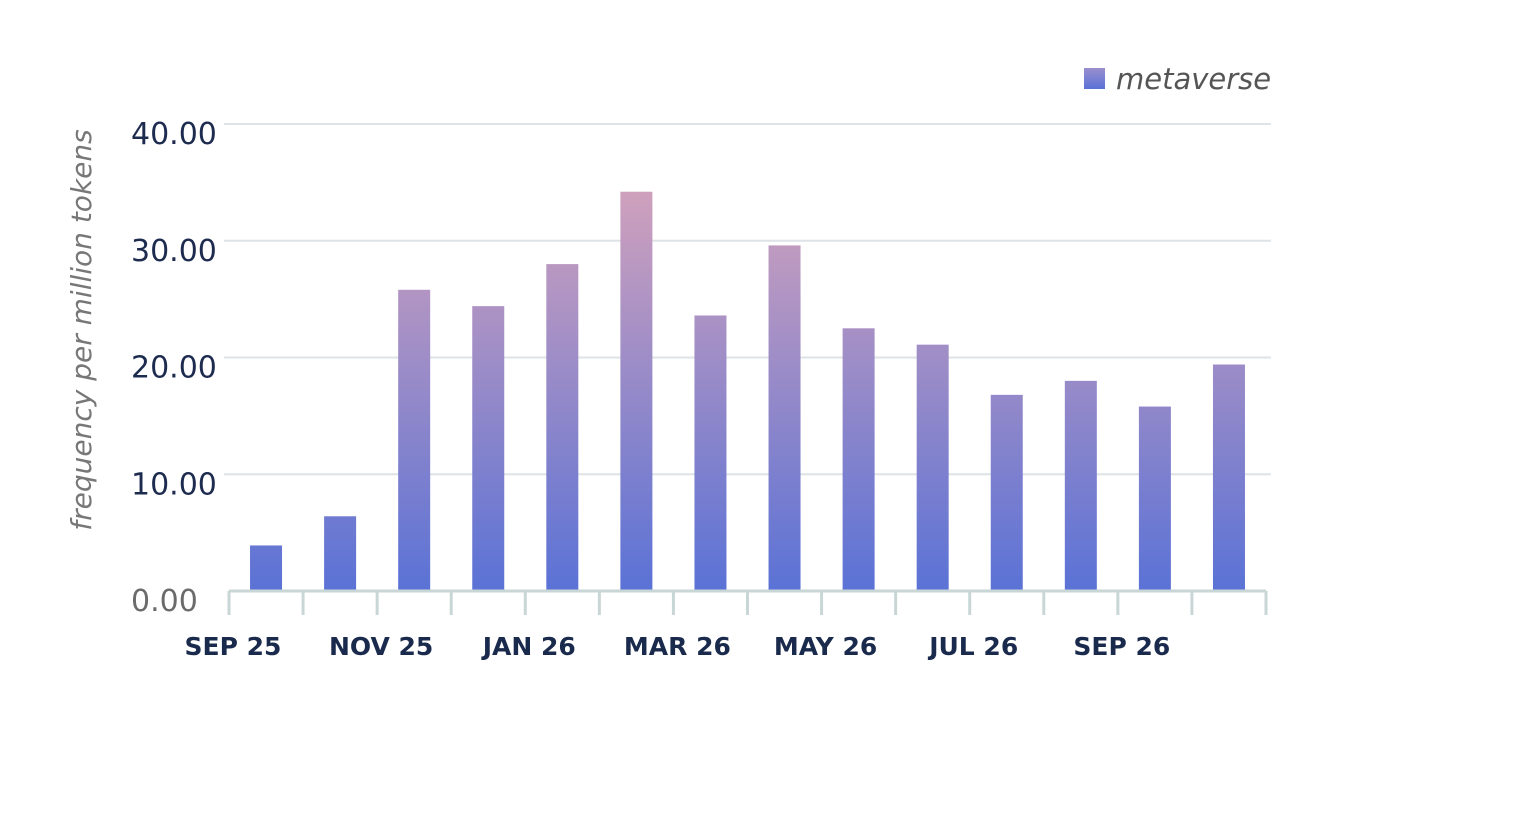 Image resolution: width=1528 pixels, height=814 pixels. I want to click on y-tick-label: 20.00, so click(174, 368).